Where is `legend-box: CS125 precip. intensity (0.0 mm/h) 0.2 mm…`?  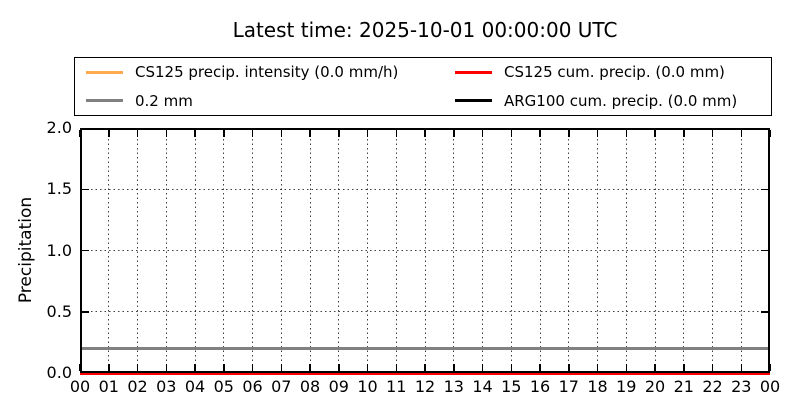 legend-box: CS125 precip. intensity (0.0 mm/h) 0.2 mm… is located at coordinates (423, 86).